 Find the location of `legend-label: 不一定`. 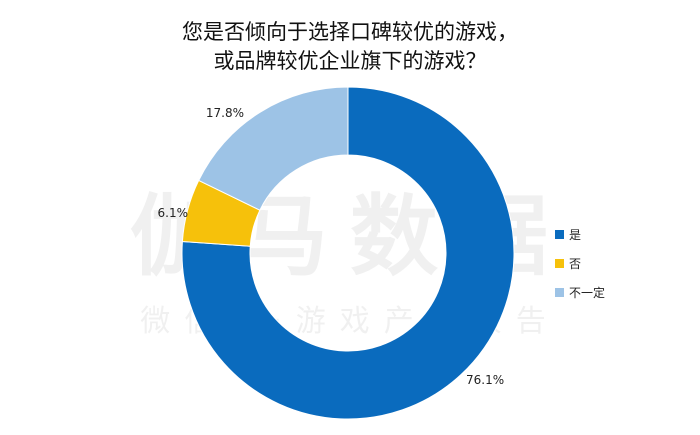

legend-label: 不一定 is located at coordinates (587, 293).